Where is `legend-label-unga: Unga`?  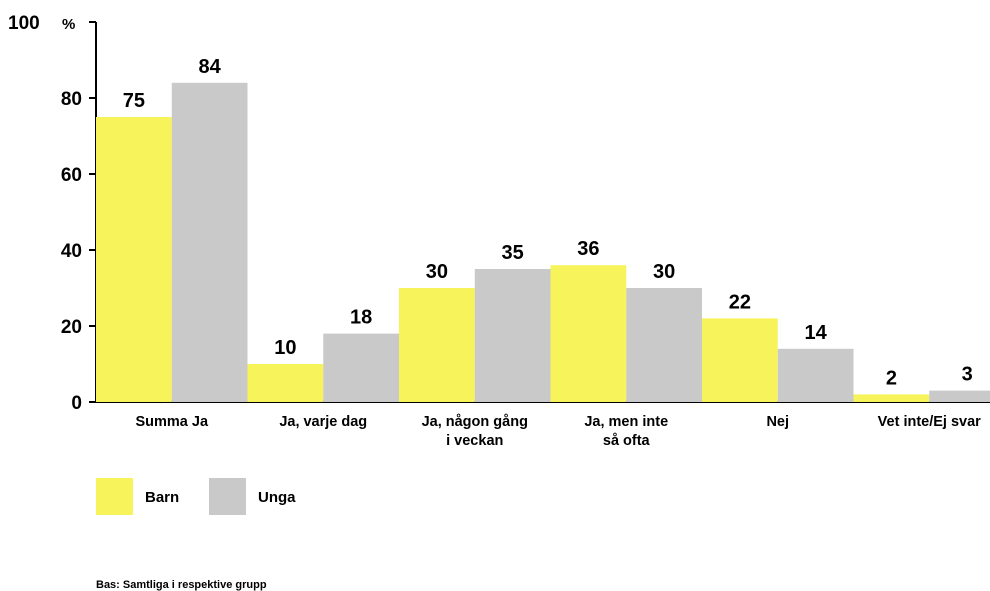 legend-label-unga: Unga is located at coordinates (277, 497).